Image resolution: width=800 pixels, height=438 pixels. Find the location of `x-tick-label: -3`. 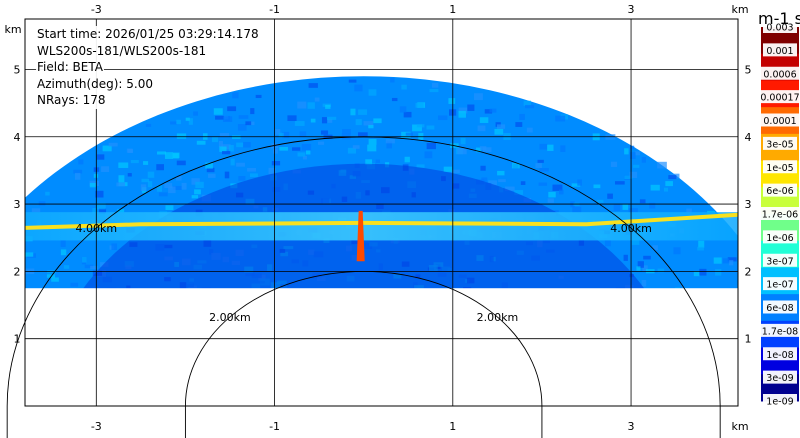

x-tick-label: -3 is located at coordinates (96, 426).